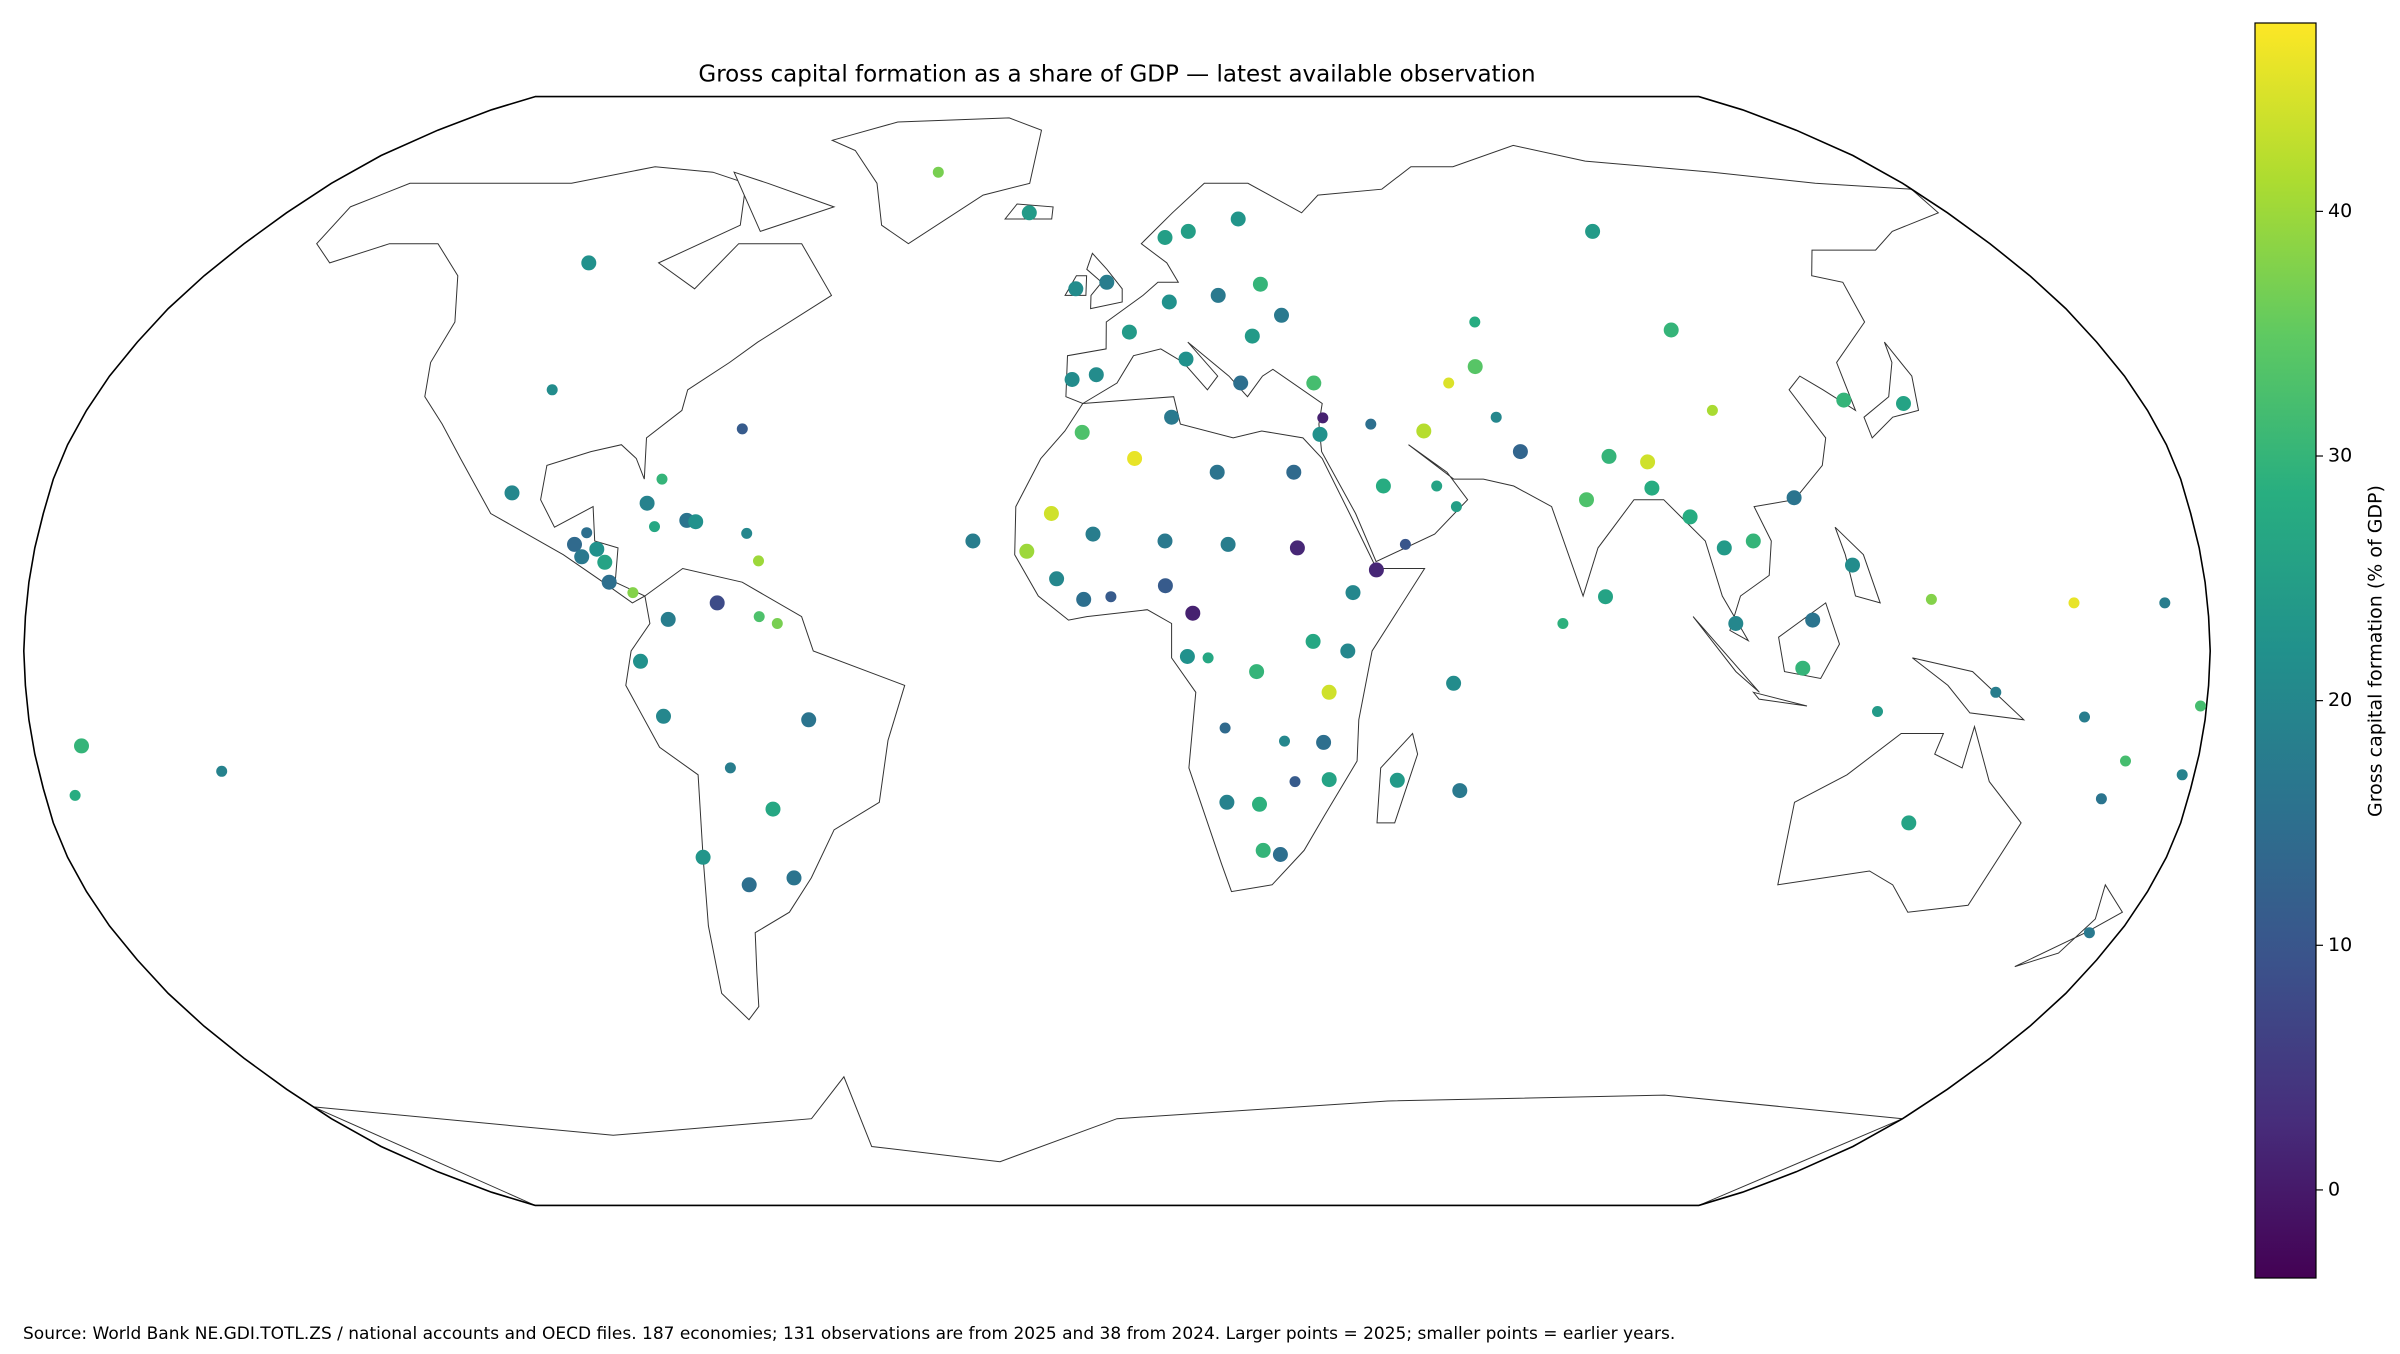  Describe the element at coordinates (2334, 1189) in the screenshot. I see `colorbar-tick-label: 0` at that location.